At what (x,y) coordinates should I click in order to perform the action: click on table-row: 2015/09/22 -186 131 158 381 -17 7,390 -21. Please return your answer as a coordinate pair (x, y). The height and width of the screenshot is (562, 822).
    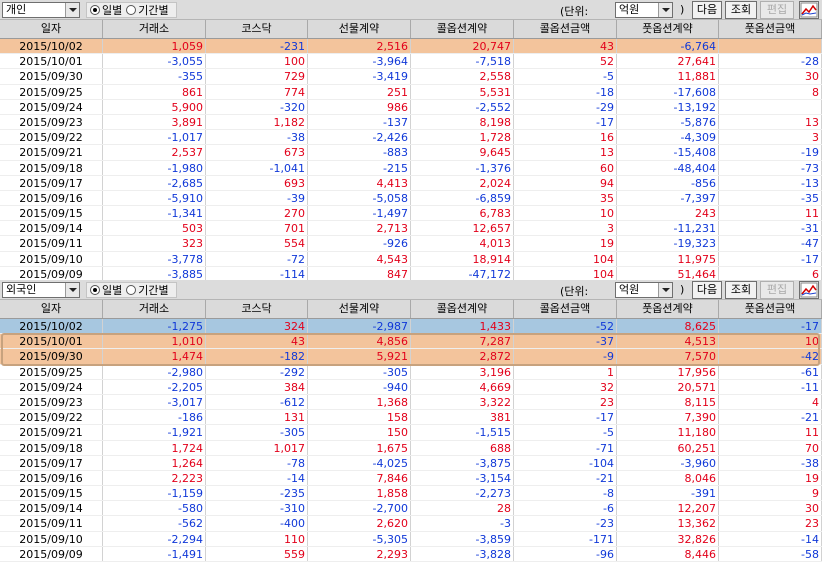
    Looking at the image, I should click on (411, 417).